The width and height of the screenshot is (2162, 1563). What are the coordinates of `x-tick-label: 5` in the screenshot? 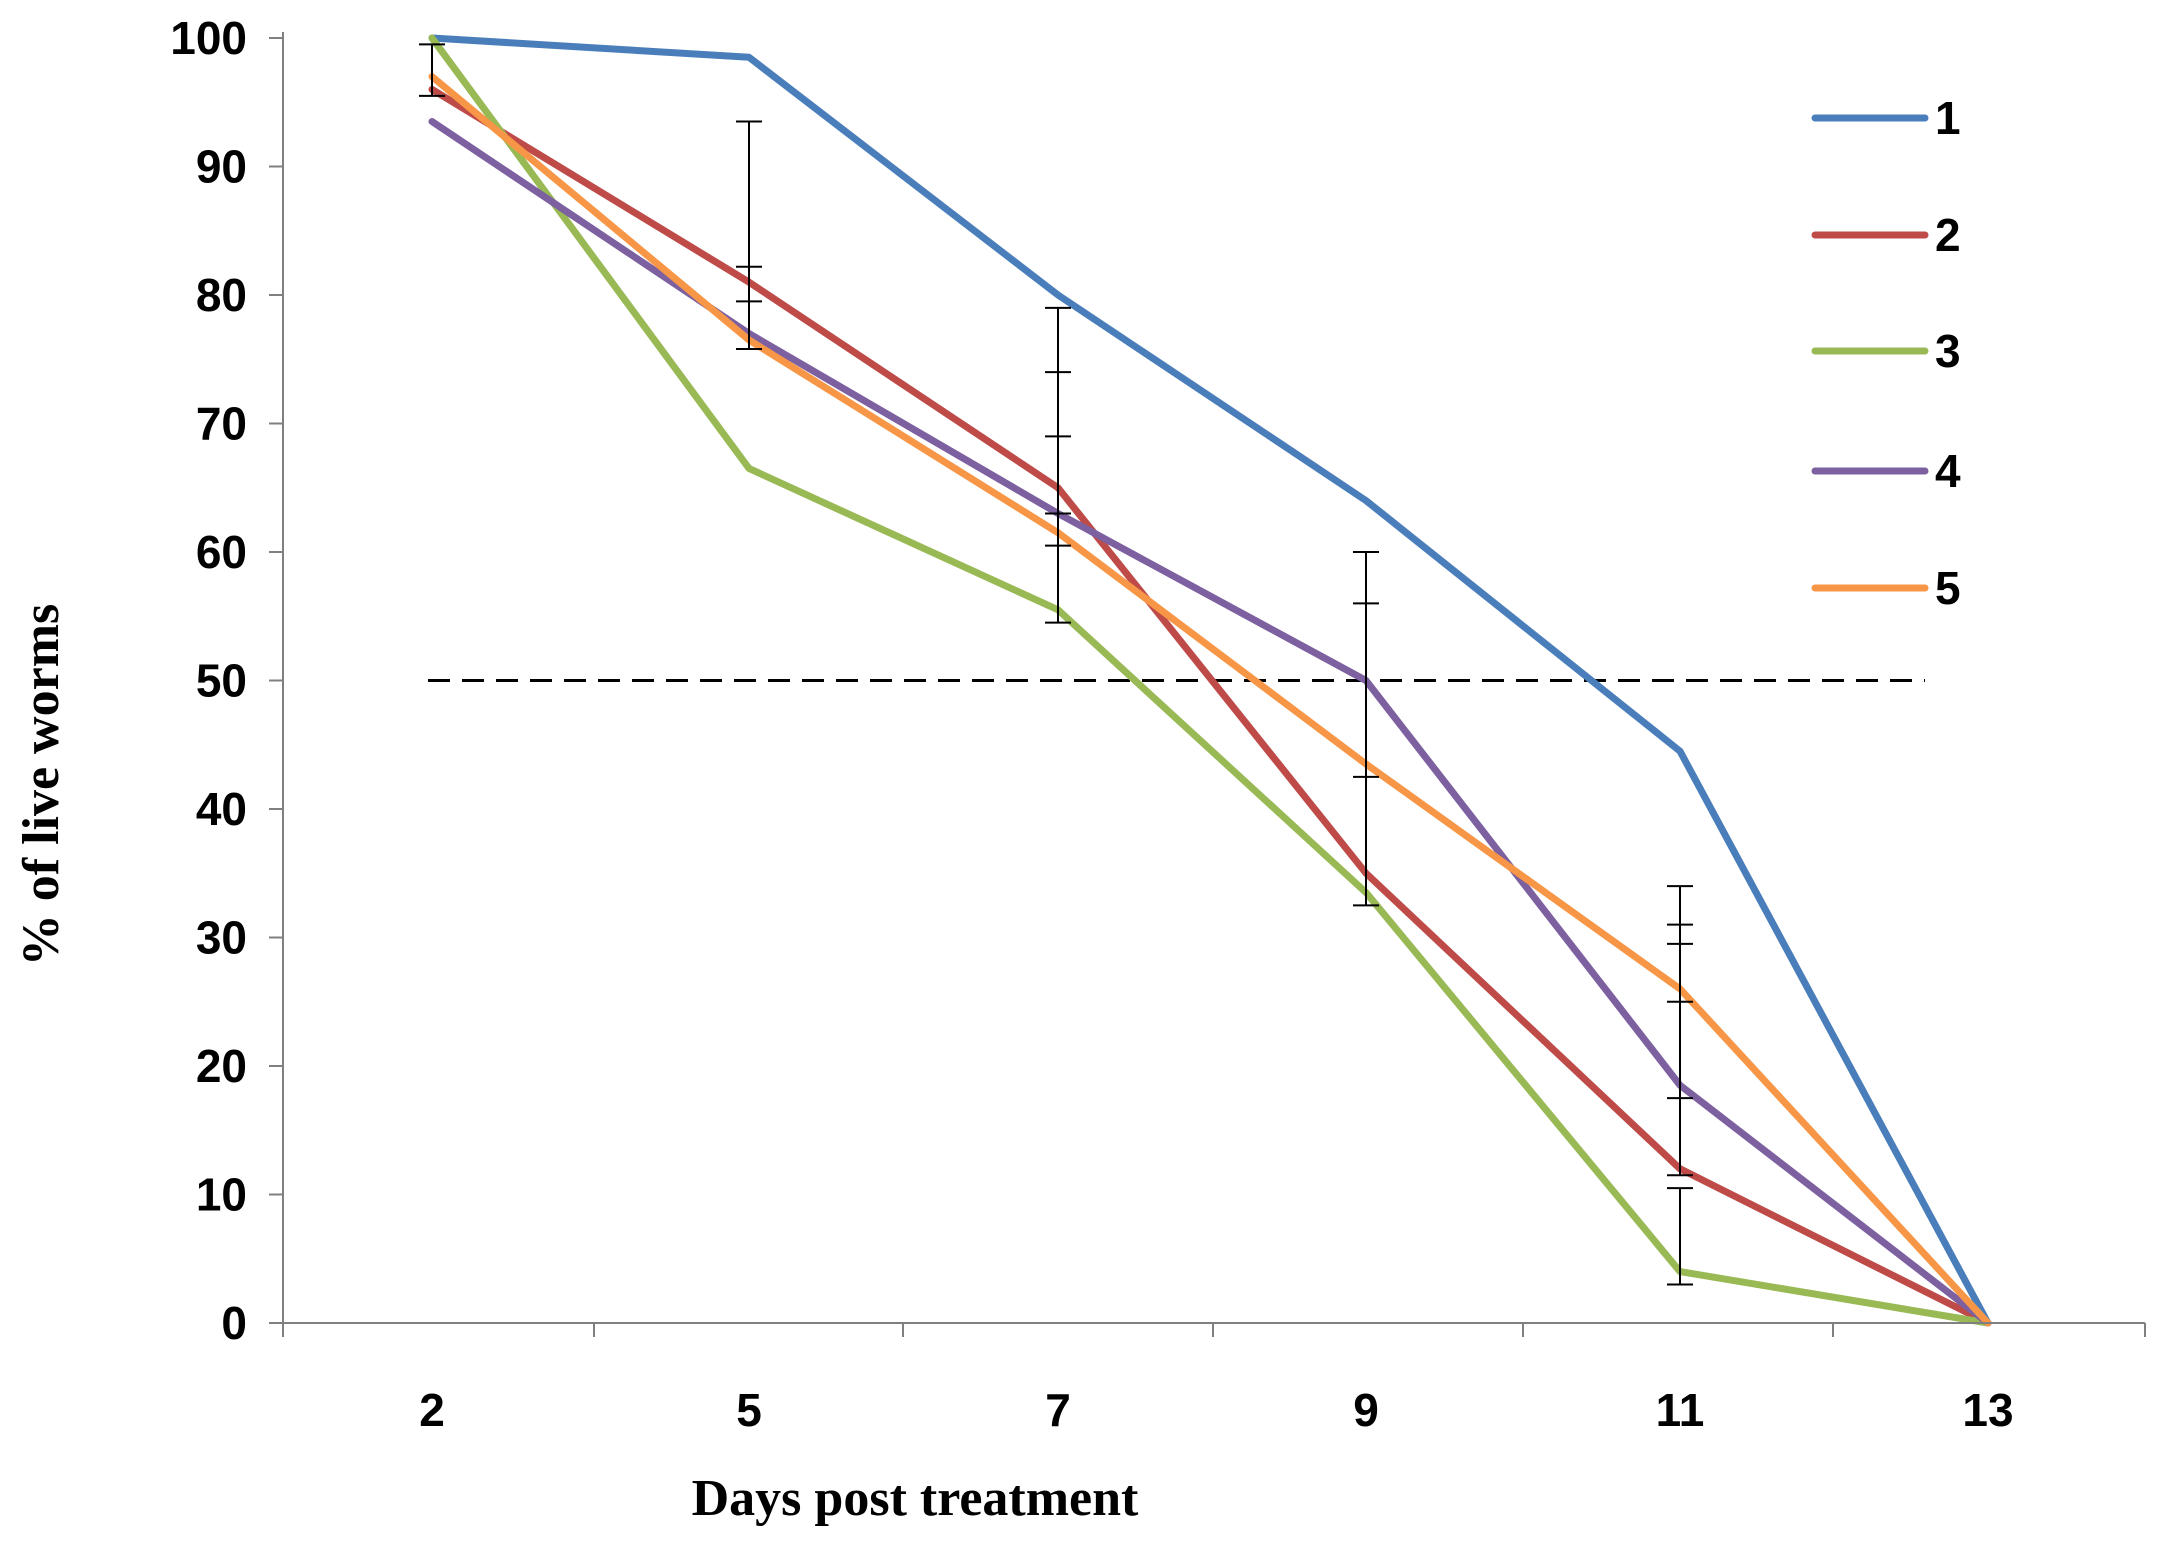 It's located at (749, 1410).